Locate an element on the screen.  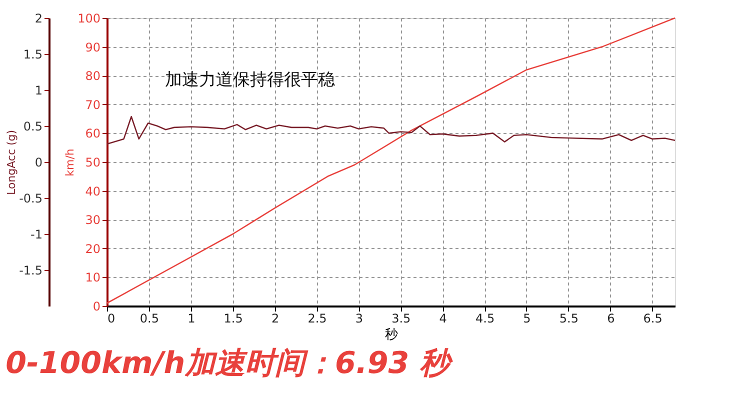
y2-tick-label: 1 is located at coordinates (38, 91).